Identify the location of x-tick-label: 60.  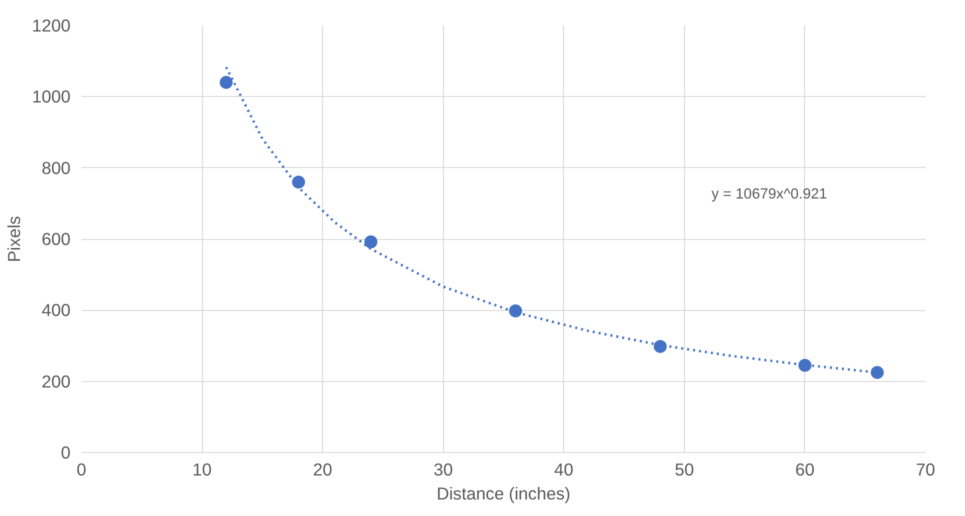
(805, 470).